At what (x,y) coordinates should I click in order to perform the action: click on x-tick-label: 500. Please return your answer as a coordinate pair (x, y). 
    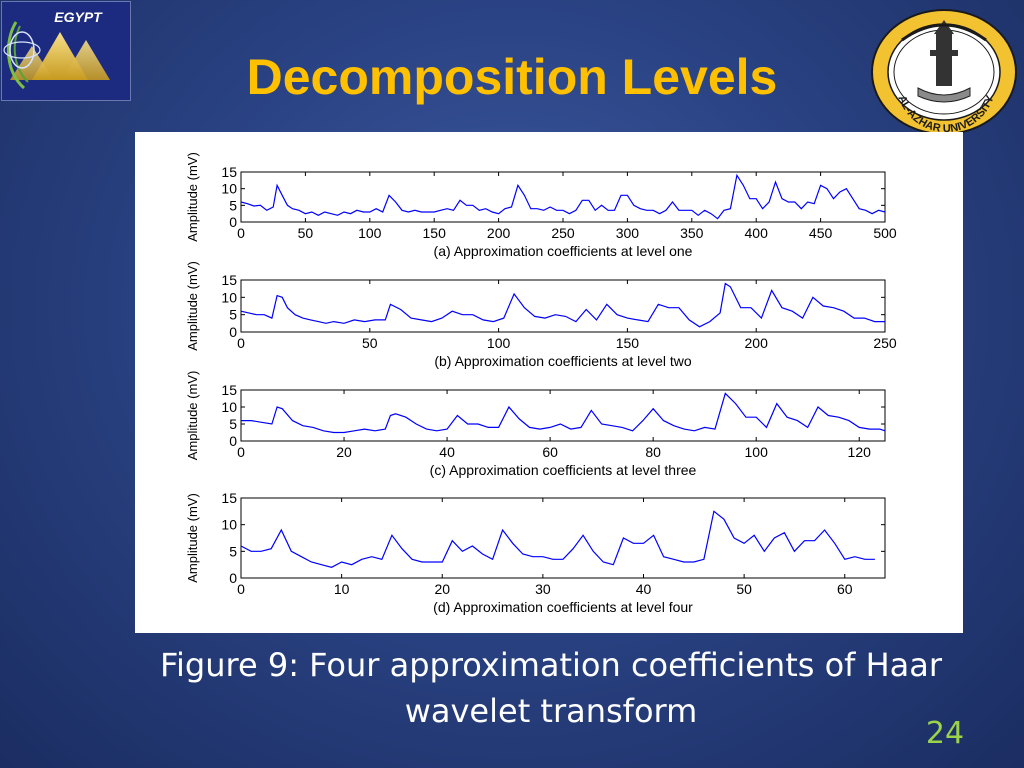
    Looking at the image, I should click on (885, 233).